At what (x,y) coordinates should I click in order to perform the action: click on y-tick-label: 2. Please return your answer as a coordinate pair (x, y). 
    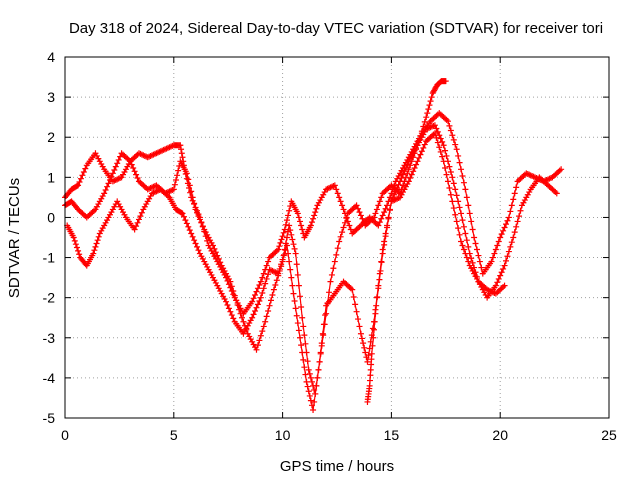
    Looking at the image, I should click on (51, 137).